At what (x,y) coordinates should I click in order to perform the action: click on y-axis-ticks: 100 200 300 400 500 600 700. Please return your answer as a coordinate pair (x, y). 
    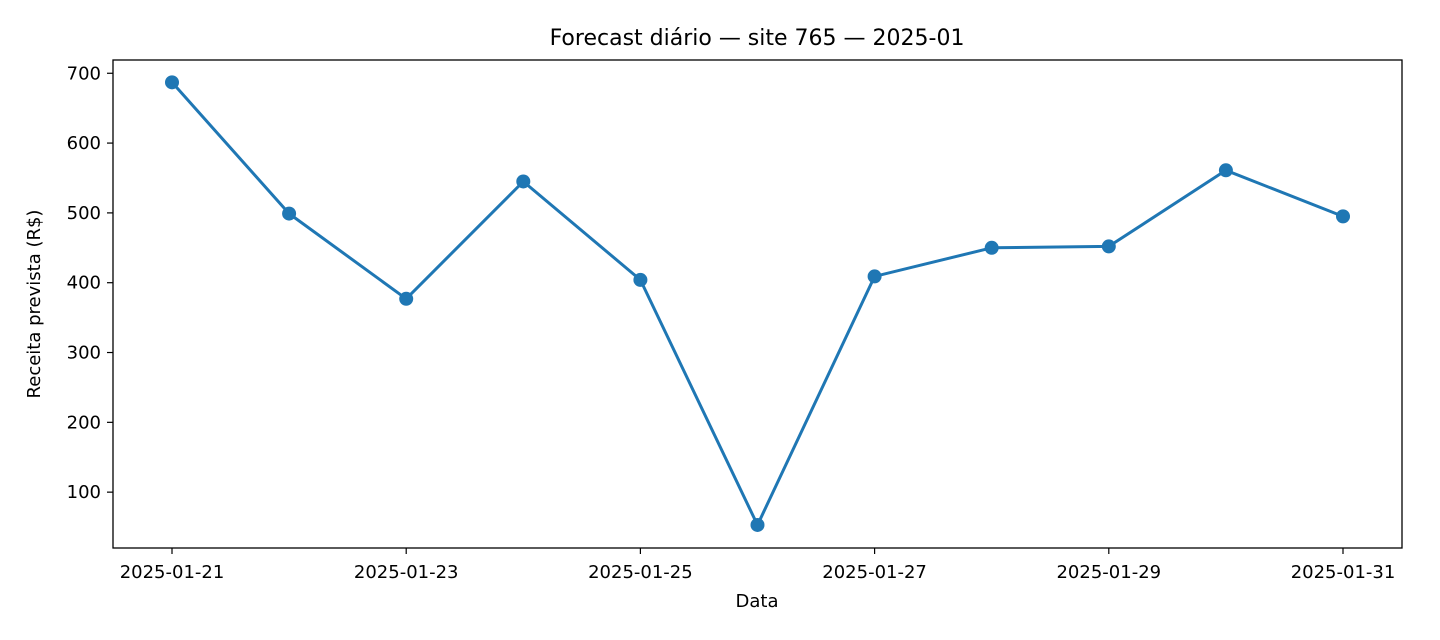
    Looking at the image, I should click on (90, 283).